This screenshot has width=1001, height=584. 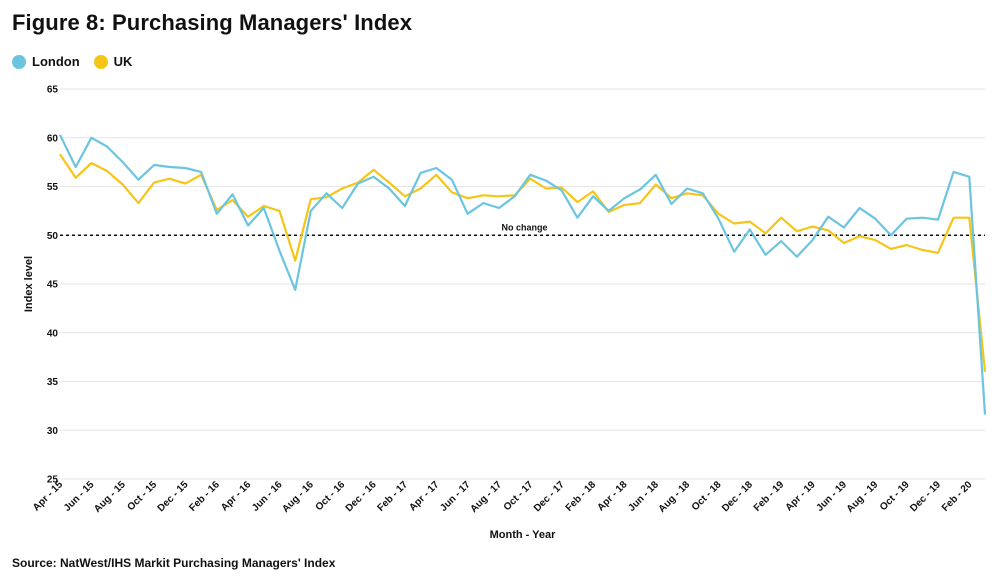 What do you see at coordinates (110, 497) in the screenshot?
I see `x-tick-label: Aug - 15` at bounding box center [110, 497].